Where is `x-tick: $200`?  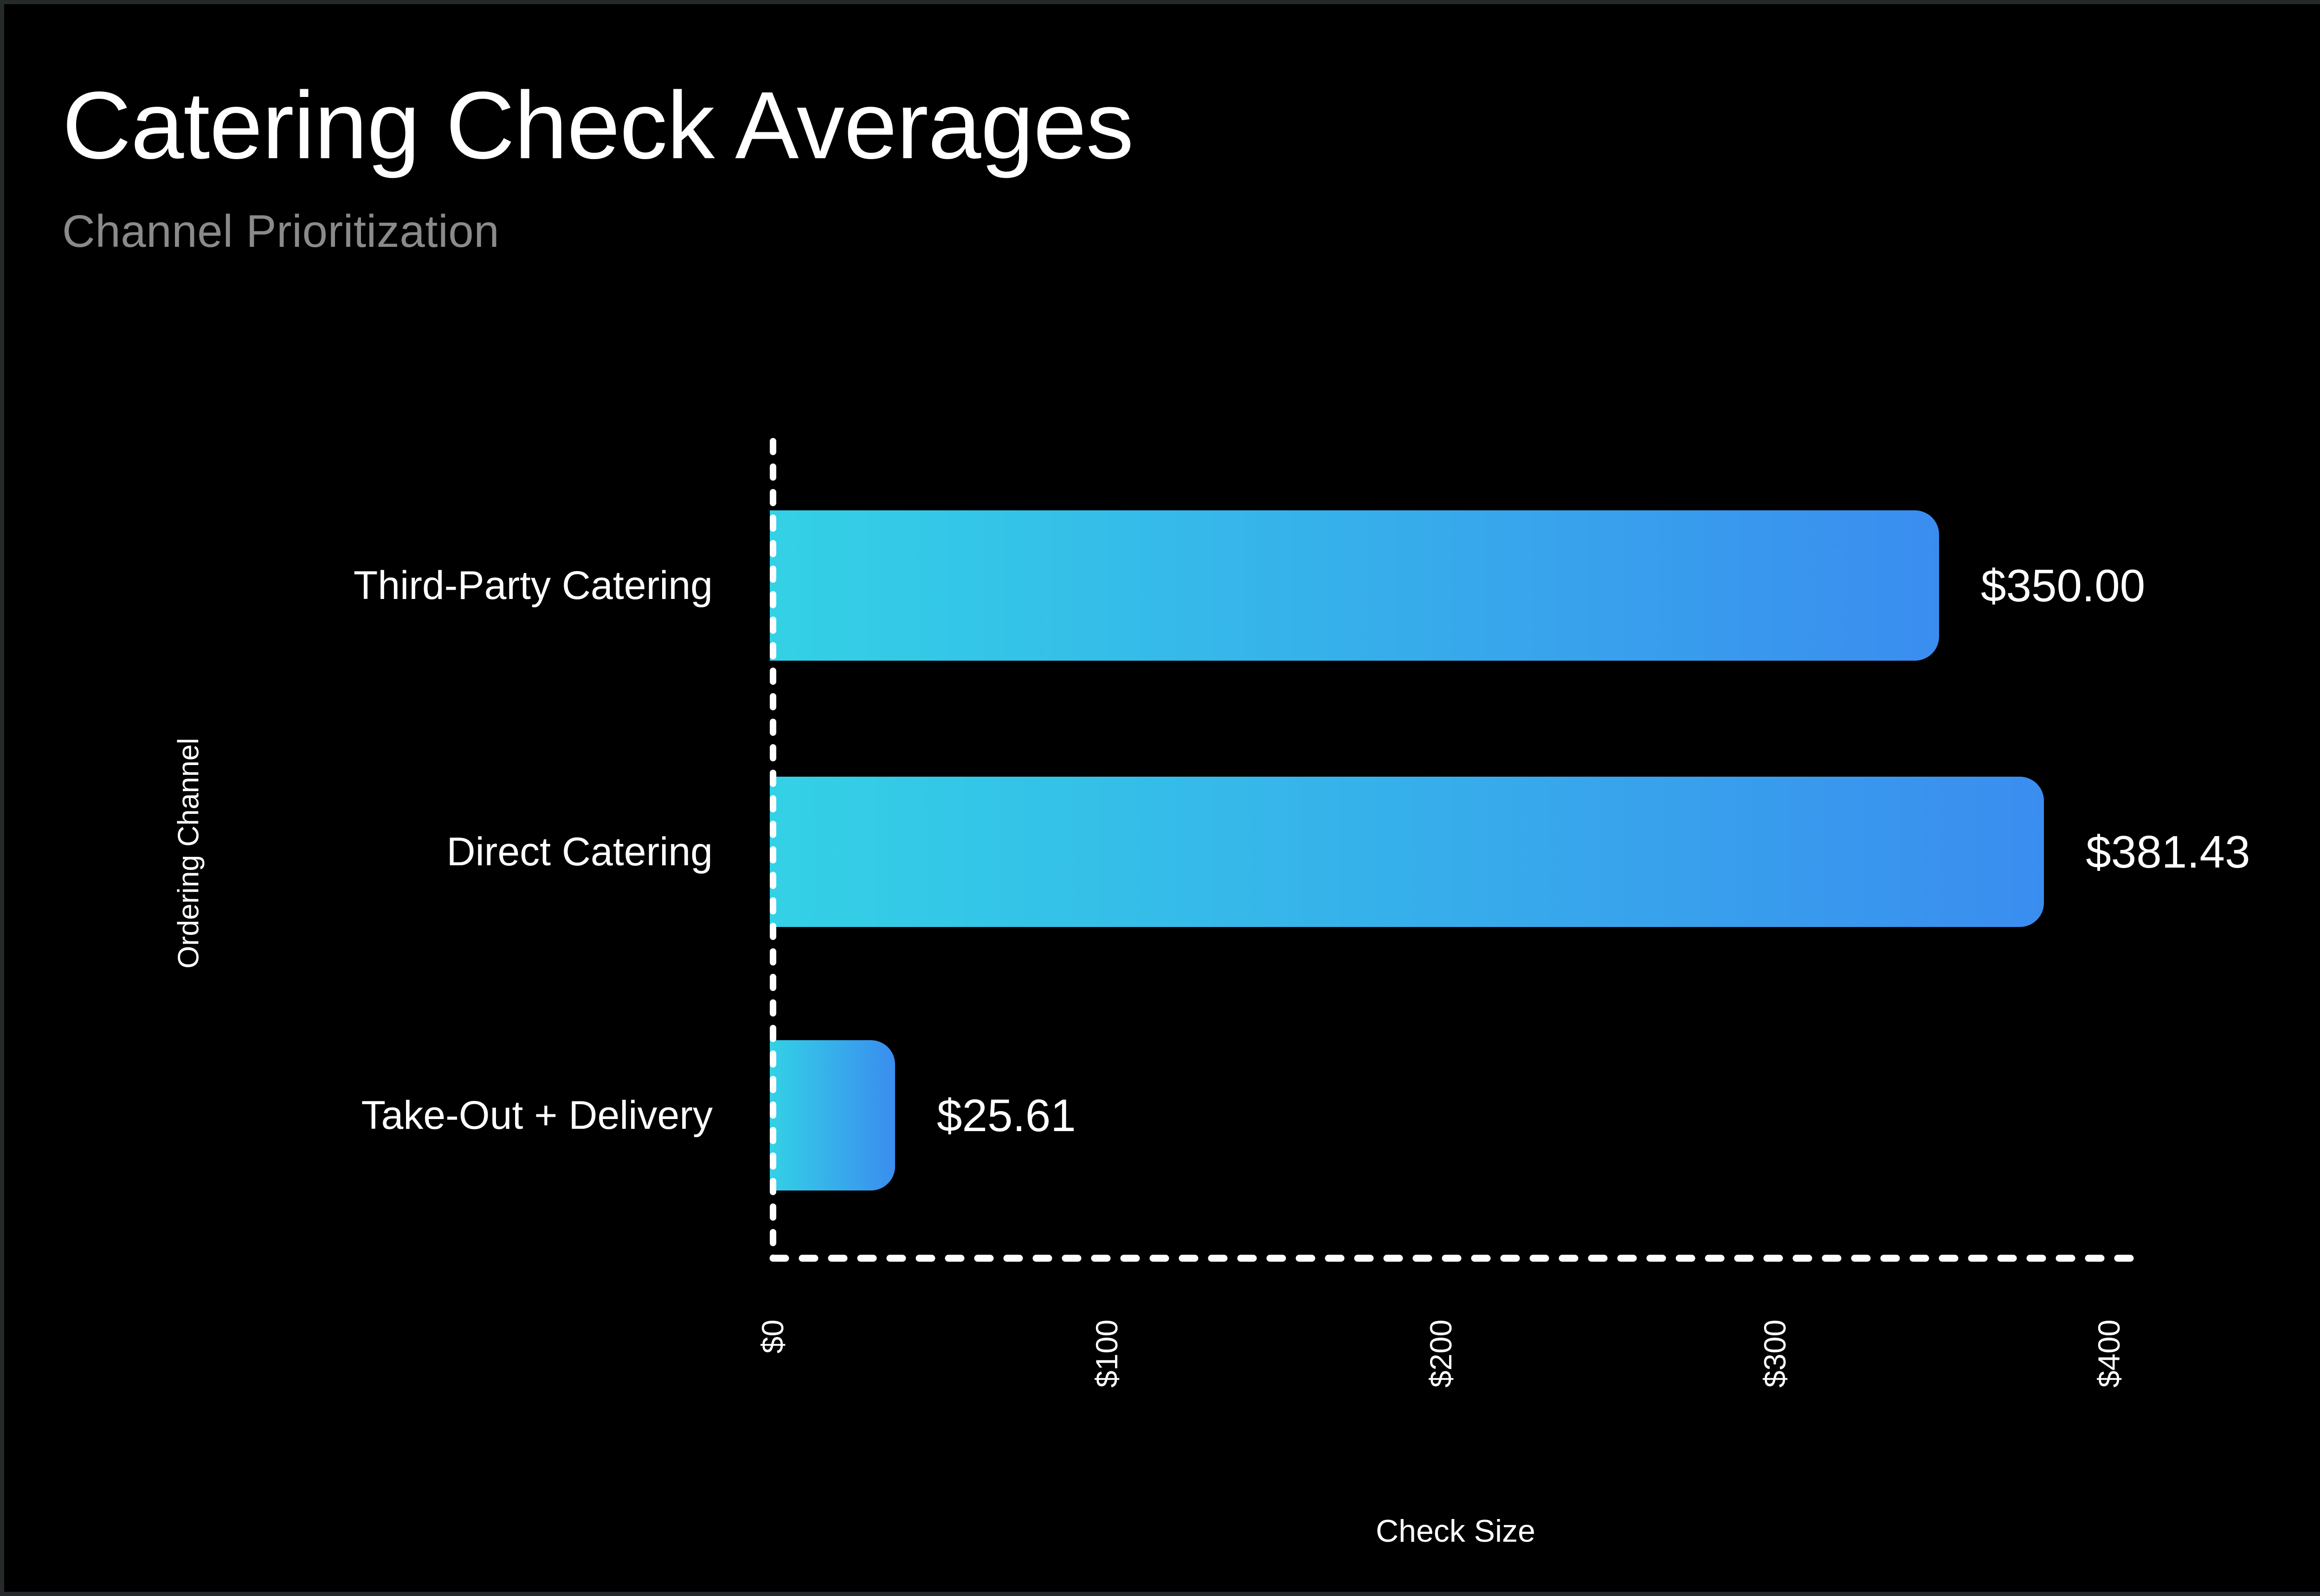
x-tick: $200 is located at coordinates (1458, 1353).